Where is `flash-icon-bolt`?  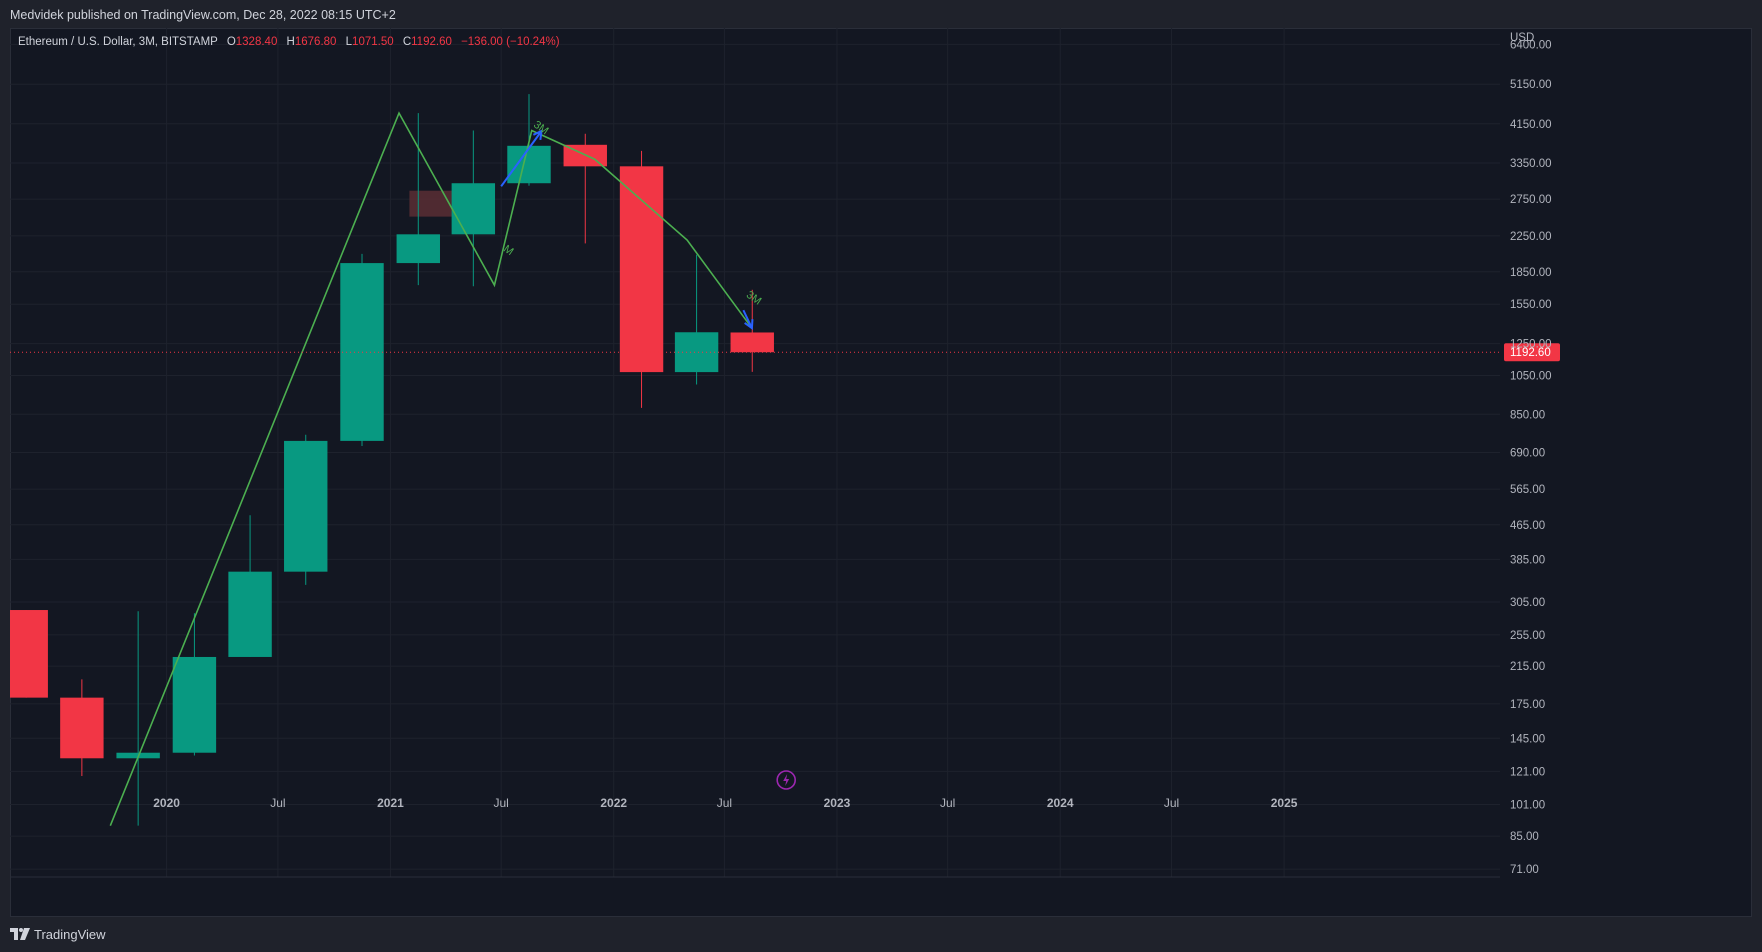 flash-icon-bolt is located at coordinates (786, 780).